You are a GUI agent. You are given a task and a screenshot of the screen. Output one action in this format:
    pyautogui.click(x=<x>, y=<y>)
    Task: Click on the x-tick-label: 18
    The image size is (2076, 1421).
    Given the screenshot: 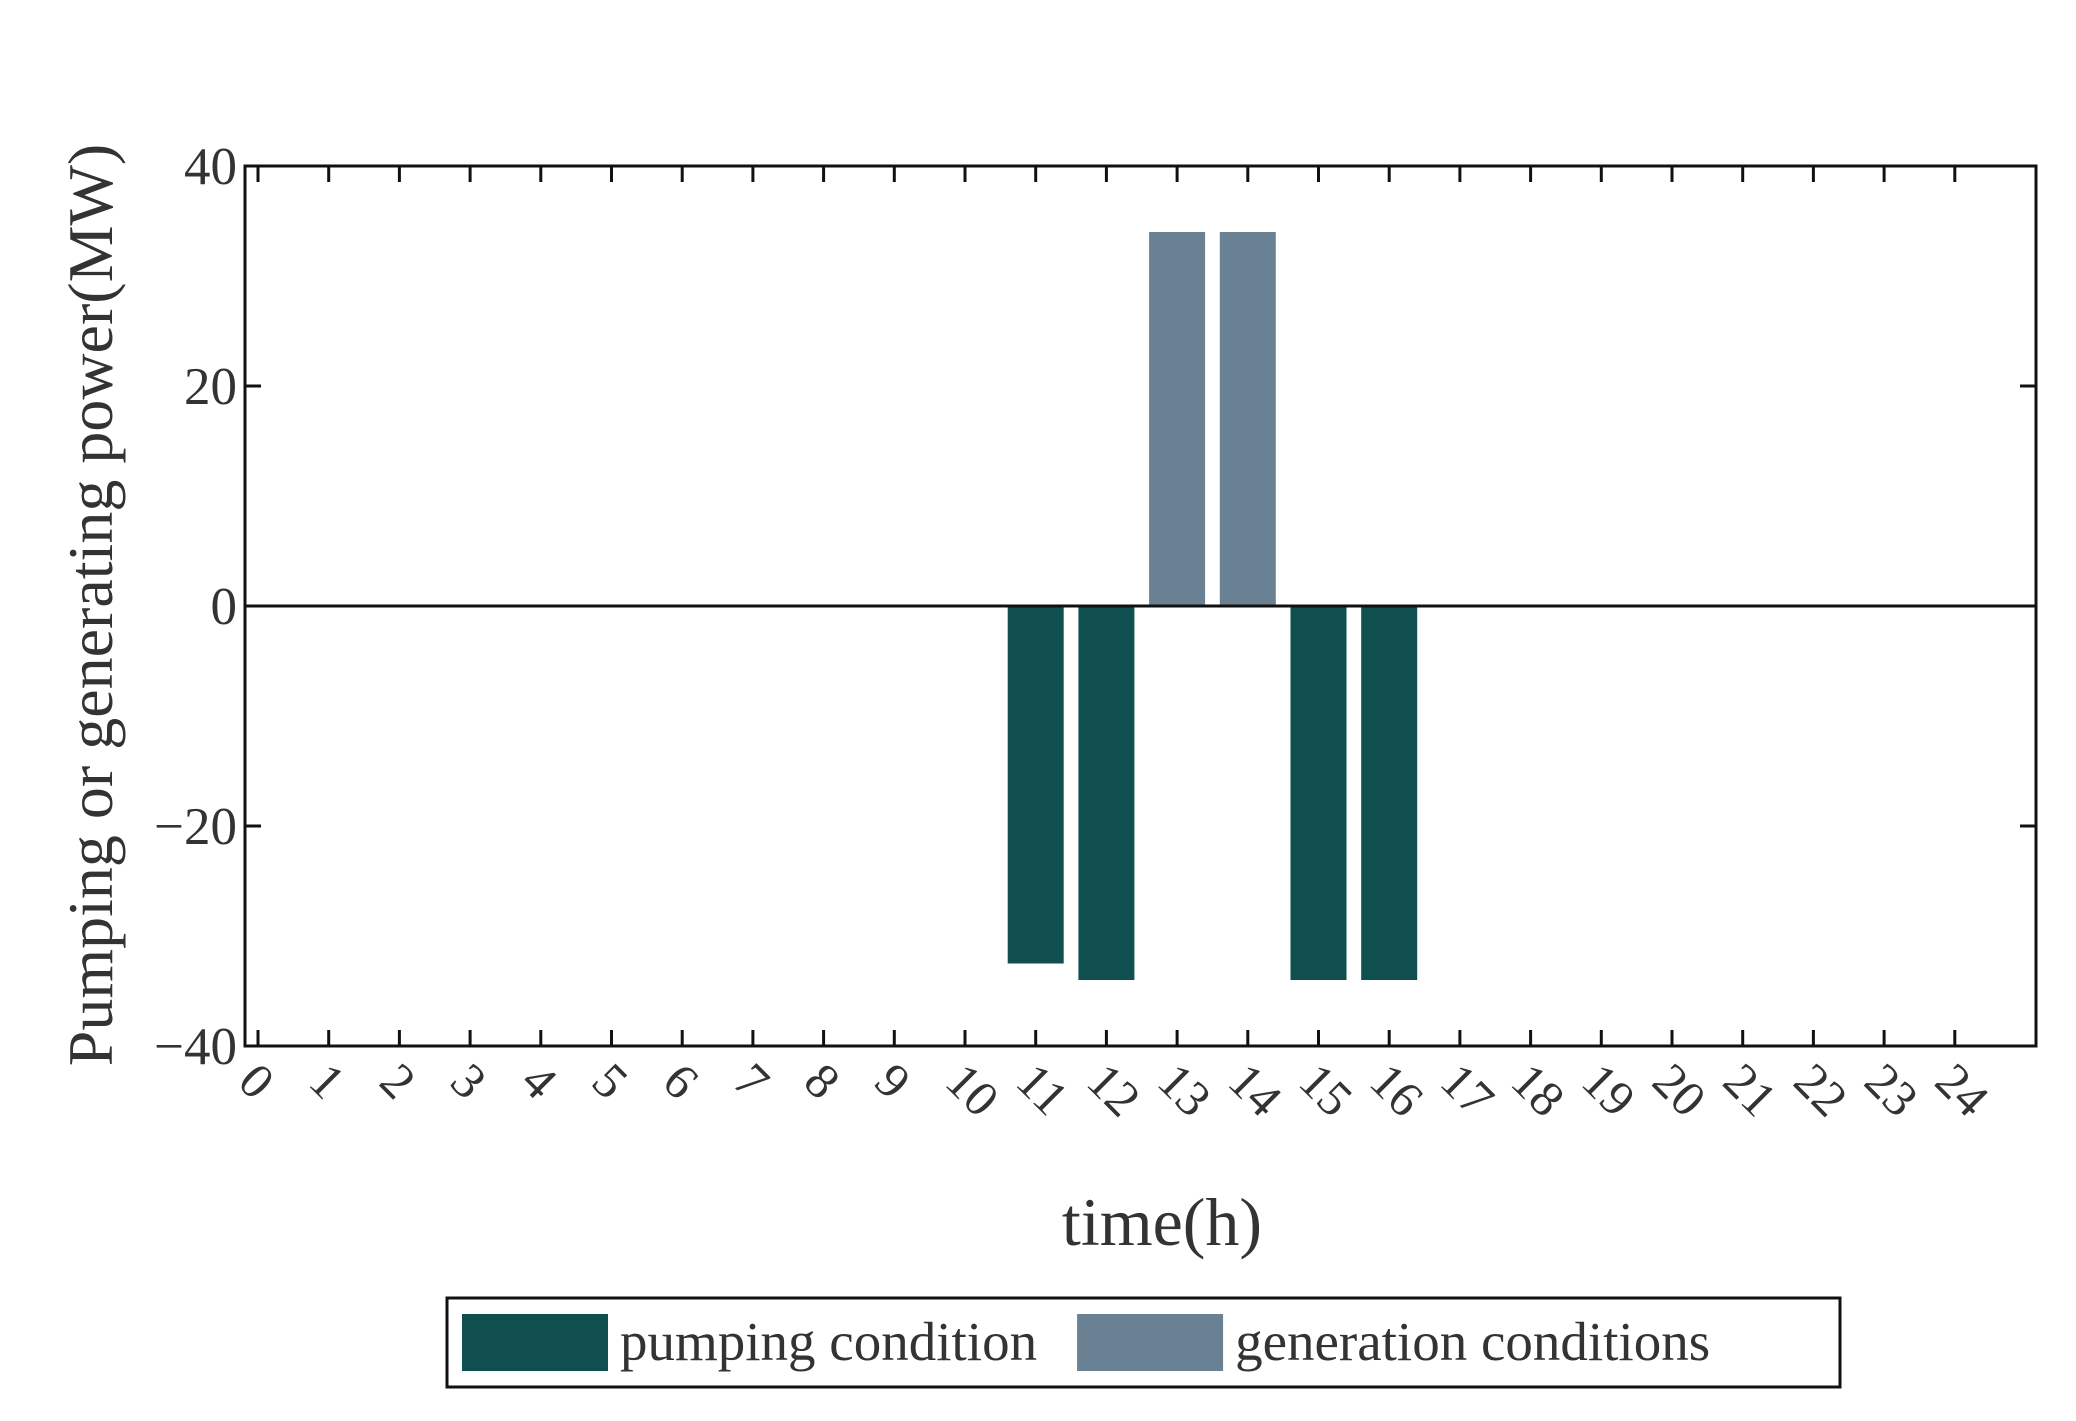 What is the action you would take?
    pyautogui.click(x=1538, y=1089)
    